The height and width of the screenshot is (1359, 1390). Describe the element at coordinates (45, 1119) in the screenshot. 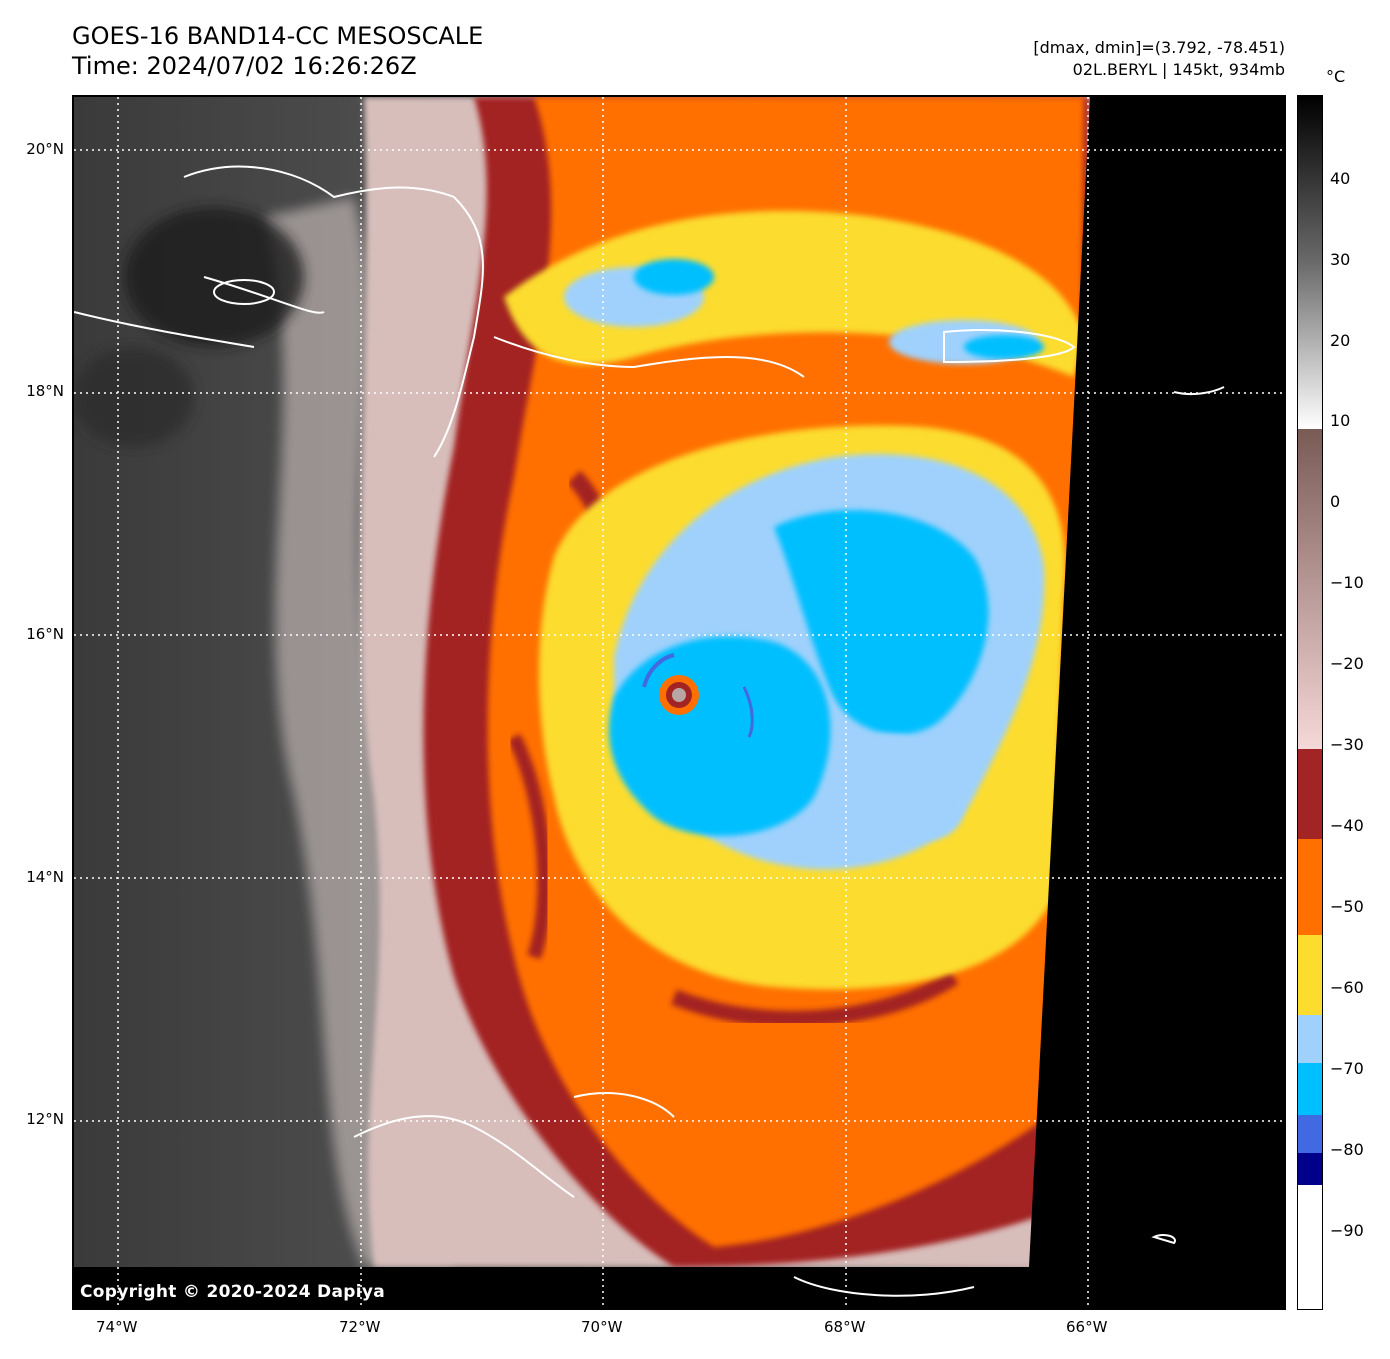

I see `lat-label-12n: 12°N` at that location.